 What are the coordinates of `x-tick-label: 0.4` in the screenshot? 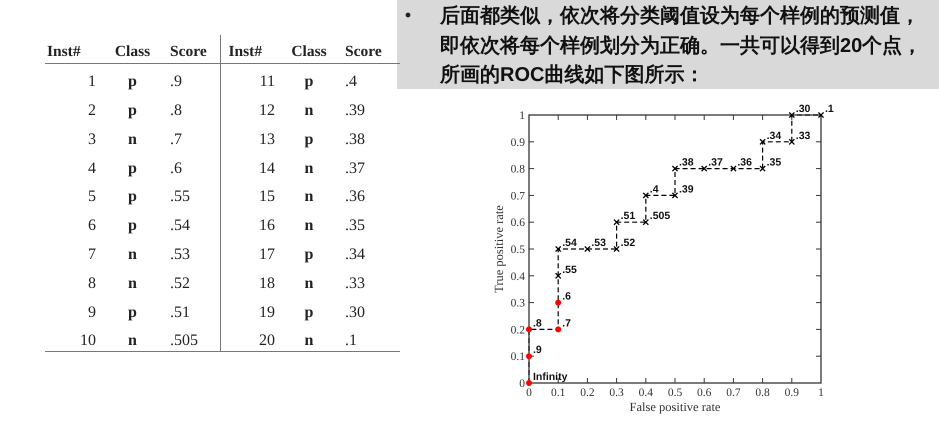 It's located at (646, 393).